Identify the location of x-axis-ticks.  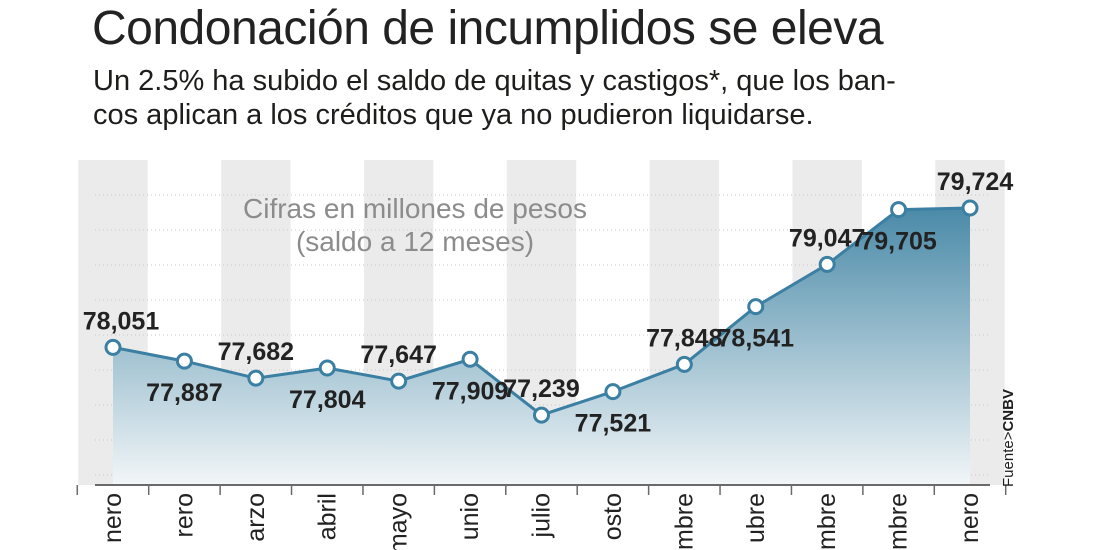
(541, 490).